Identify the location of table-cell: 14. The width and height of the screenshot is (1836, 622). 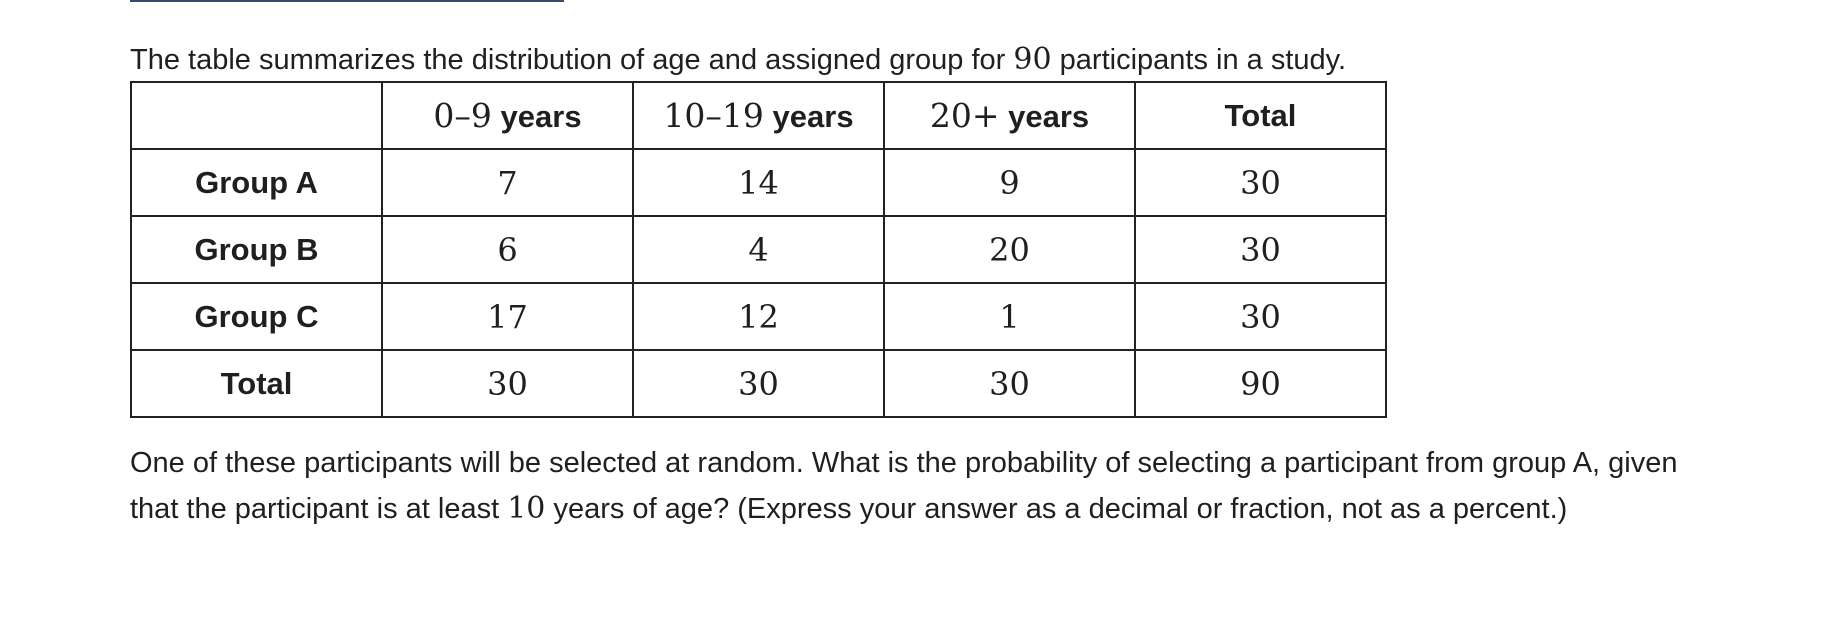
(758, 182).